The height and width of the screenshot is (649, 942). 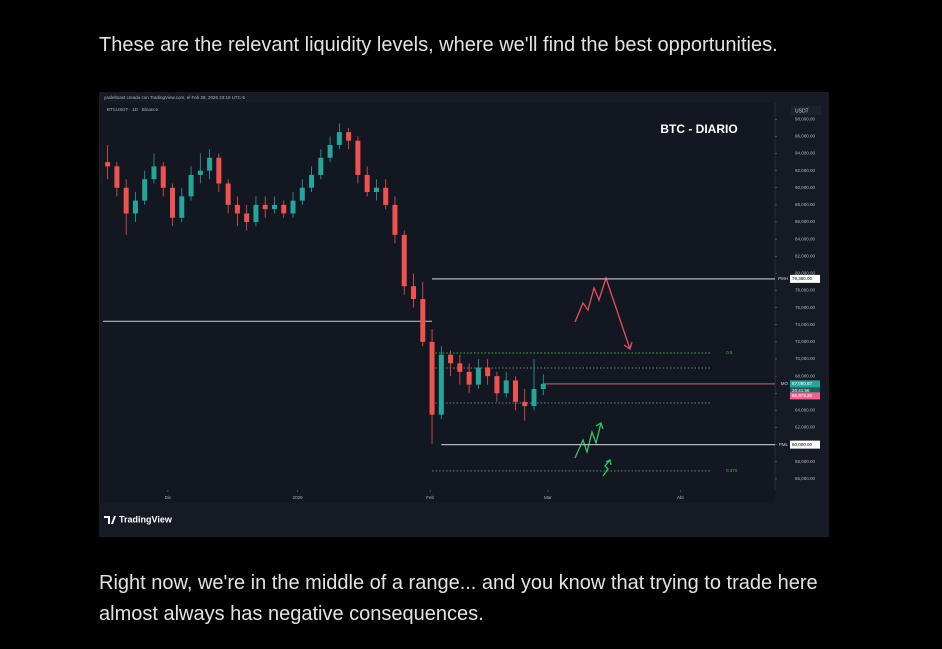 I want to click on y-tick-label: 74,000.00, so click(x=805, y=324).